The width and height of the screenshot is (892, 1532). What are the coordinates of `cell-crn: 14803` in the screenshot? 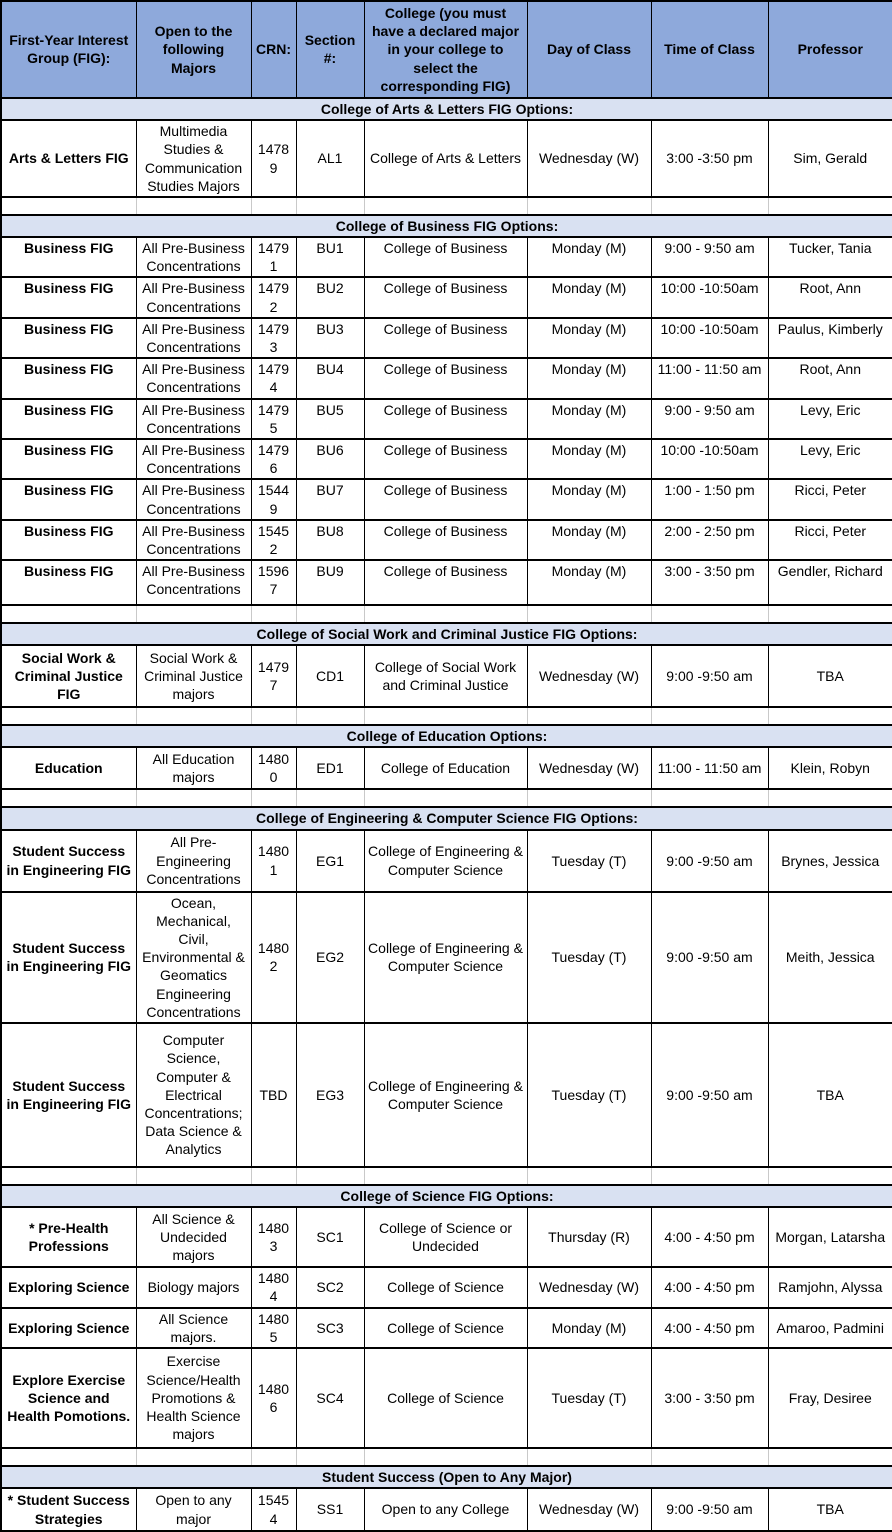 It's located at (273, 1237).